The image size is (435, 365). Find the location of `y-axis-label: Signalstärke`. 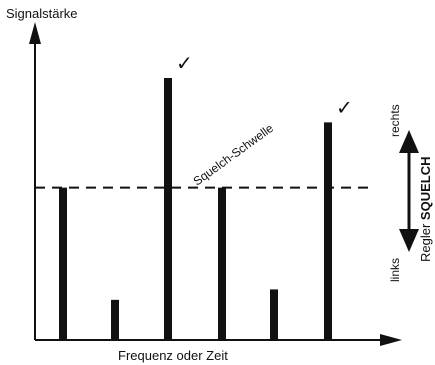

y-axis-label: Signalstärke is located at coordinates (42, 13).